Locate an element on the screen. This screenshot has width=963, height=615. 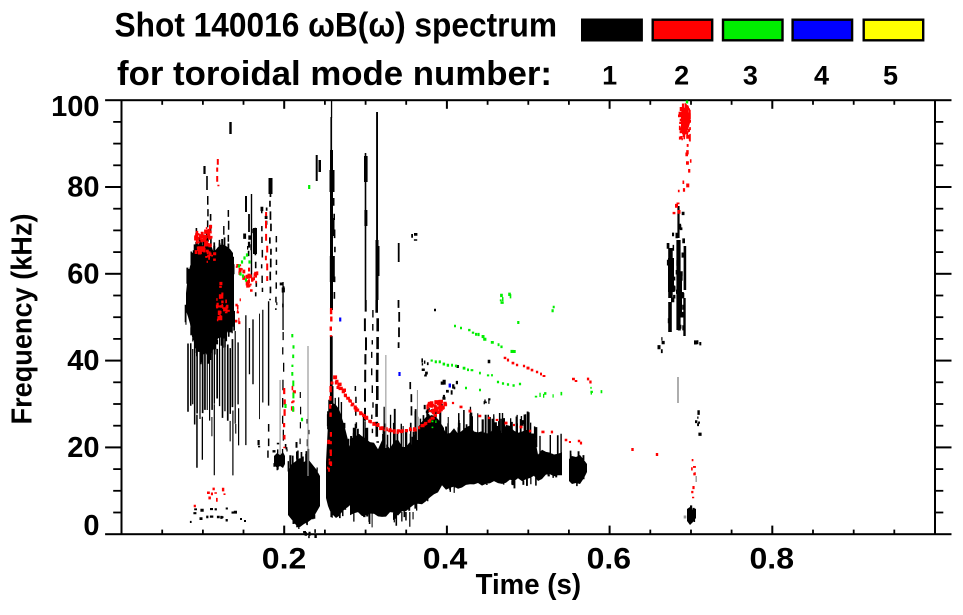
svg-text: 5 is located at coordinates (890, 76).